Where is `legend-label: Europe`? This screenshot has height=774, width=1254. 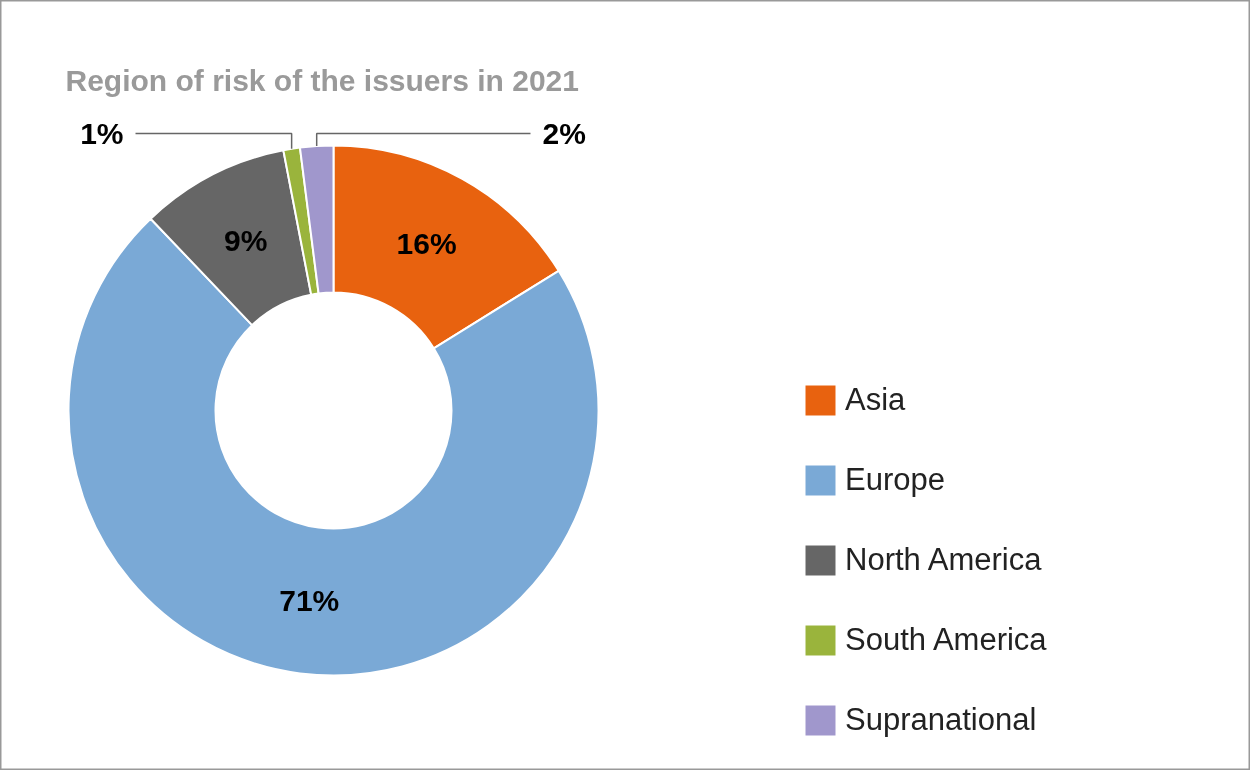
legend-label: Europe is located at coordinates (895, 480).